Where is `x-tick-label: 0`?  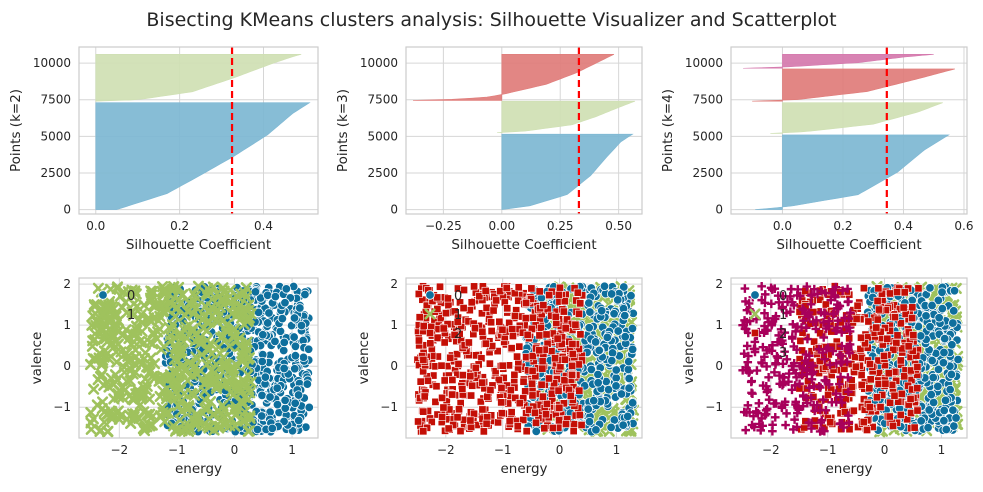 x-tick-label: 0 is located at coordinates (885, 450).